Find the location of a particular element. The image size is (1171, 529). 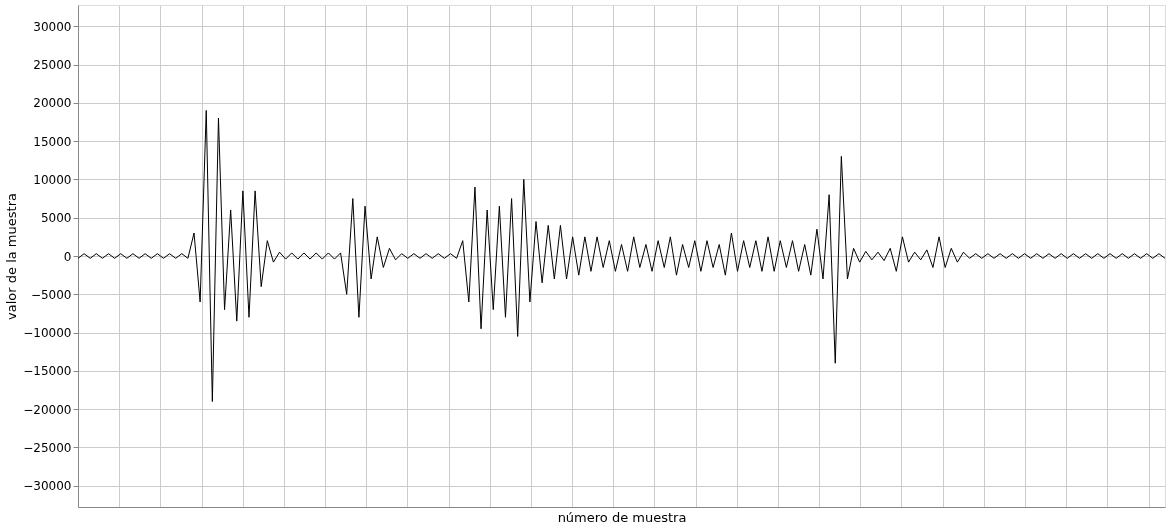

y-tick-label: −15000 is located at coordinates (47, 371).